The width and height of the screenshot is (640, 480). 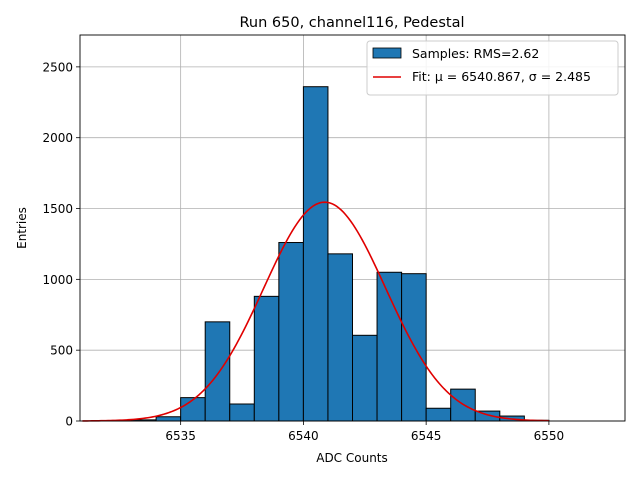 I want to click on y-axis-label: Entries, so click(x=22, y=228).